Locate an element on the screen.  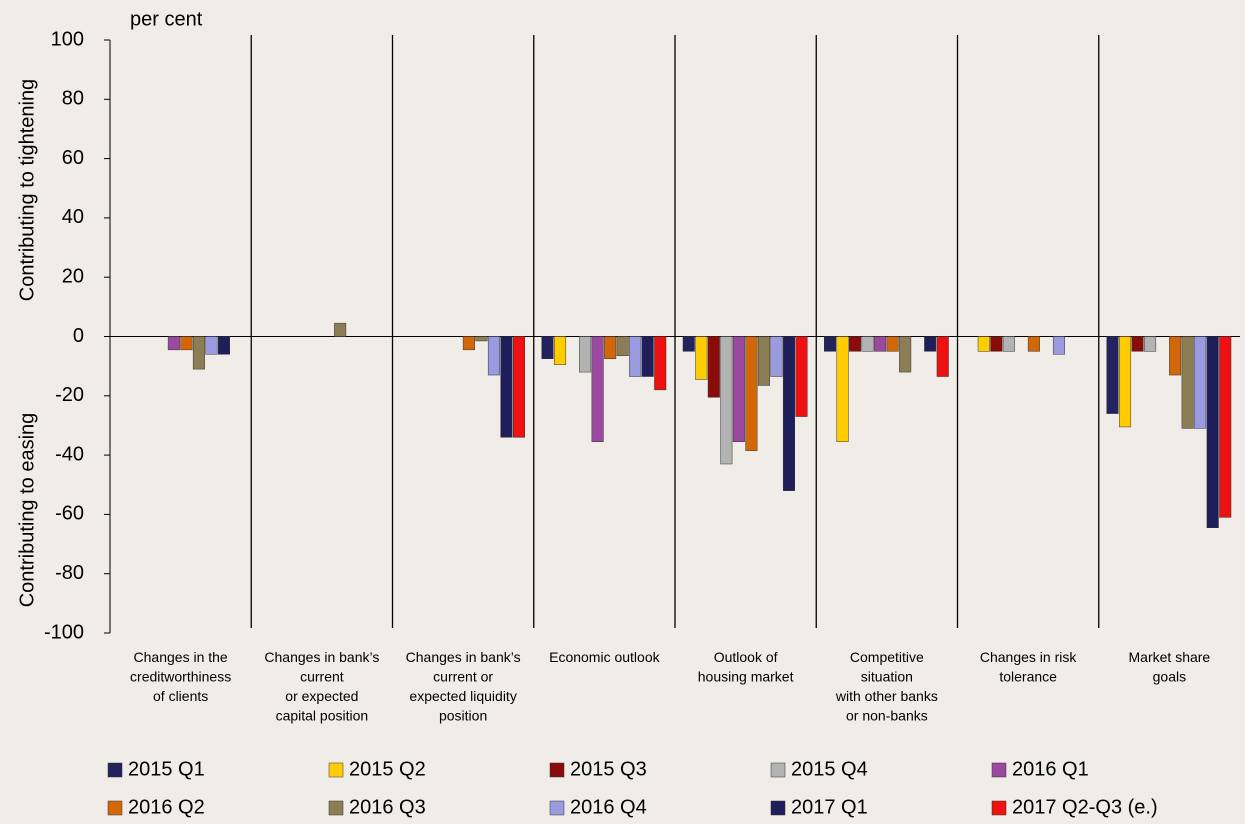
legend-label: 2016 Q4 is located at coordinates (608, 807).